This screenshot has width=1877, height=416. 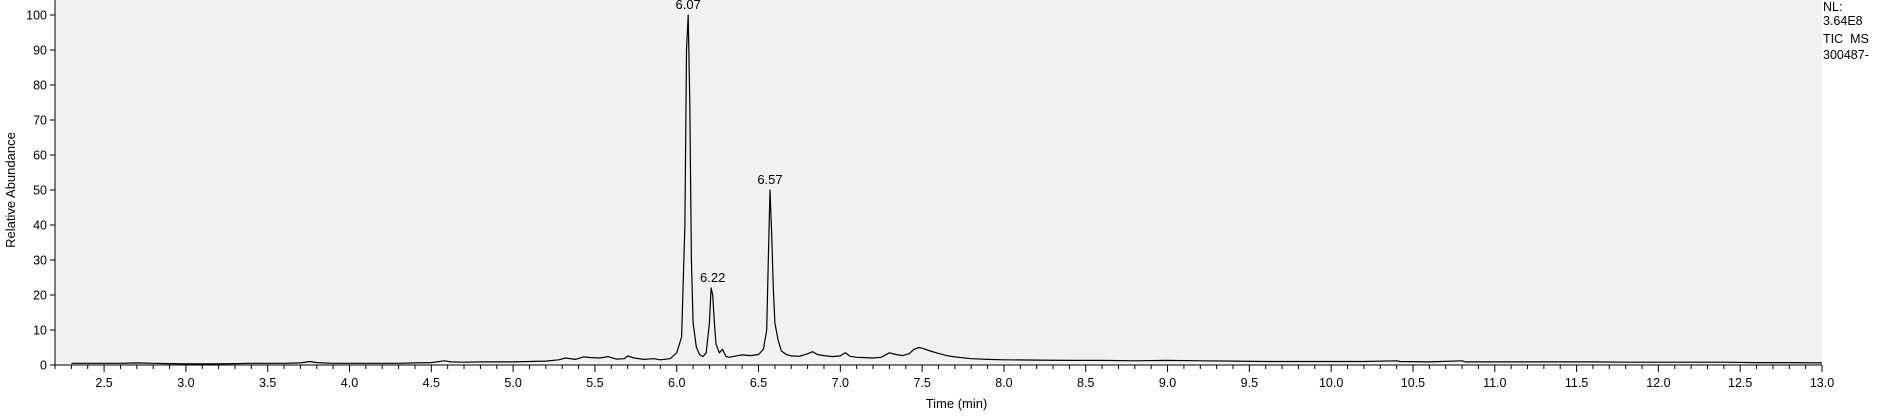 What do you see at coordinates (594, 383) in the screenshot?
I see `x-tick-label: 5.5` at bounding box center [594, 383].